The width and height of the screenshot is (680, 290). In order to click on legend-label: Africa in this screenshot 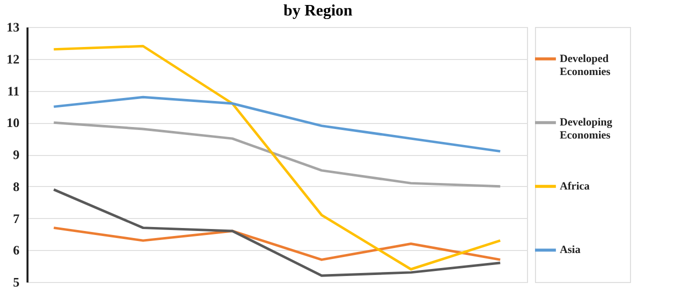, I will do `click(575, 186)`.